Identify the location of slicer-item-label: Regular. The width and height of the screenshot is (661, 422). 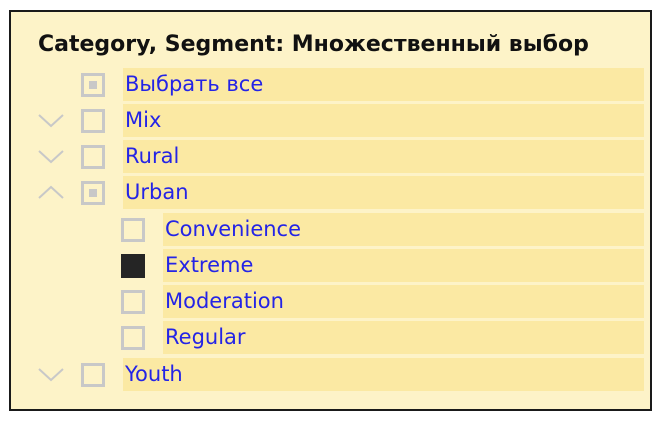
(205, 337).